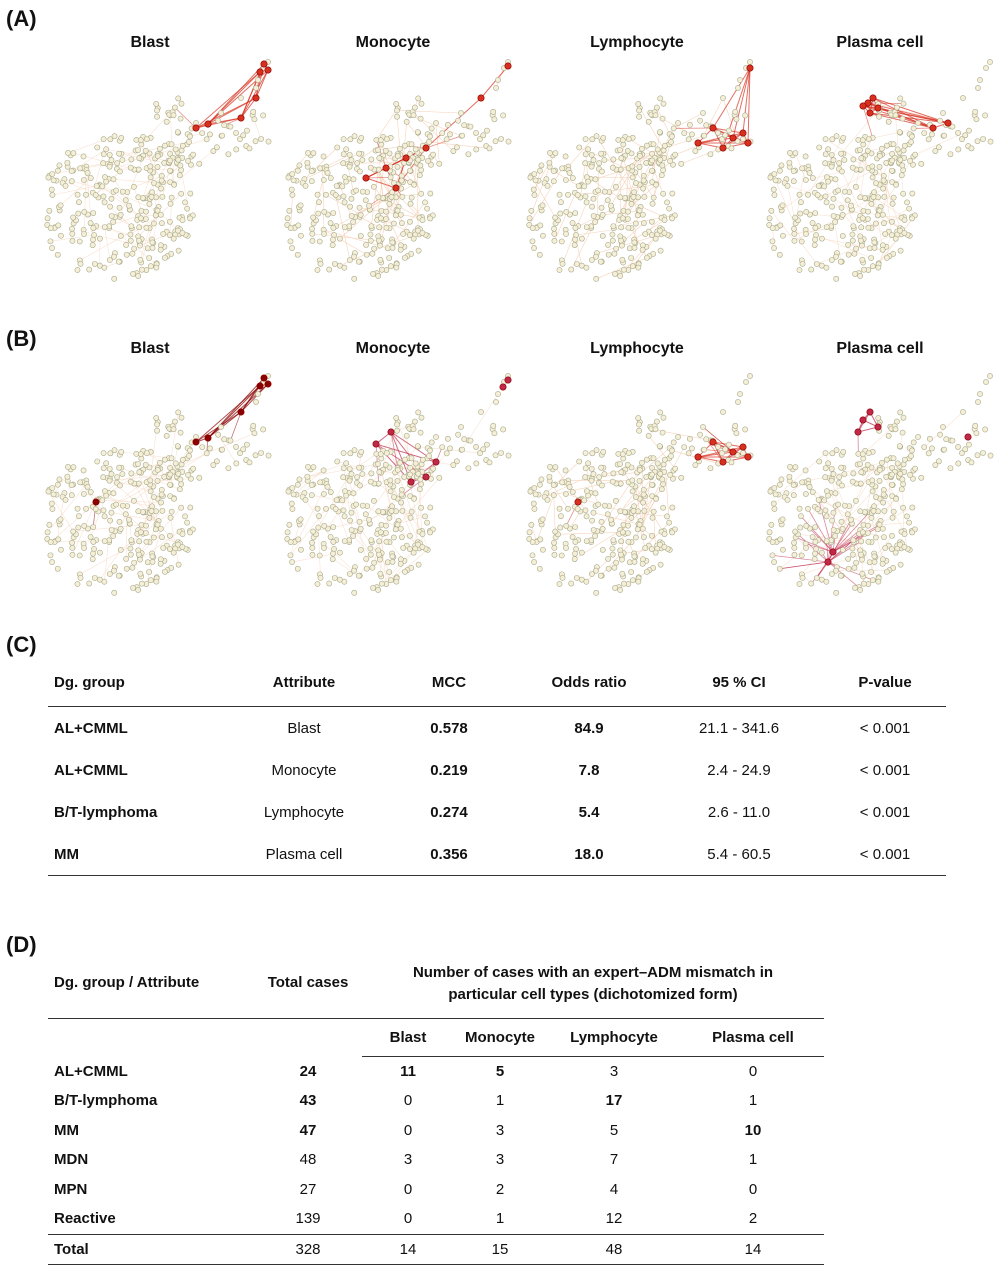  Describe the element at coordinates (308, 1130) in the screenshot. I see `cell-total: 47` at that location.